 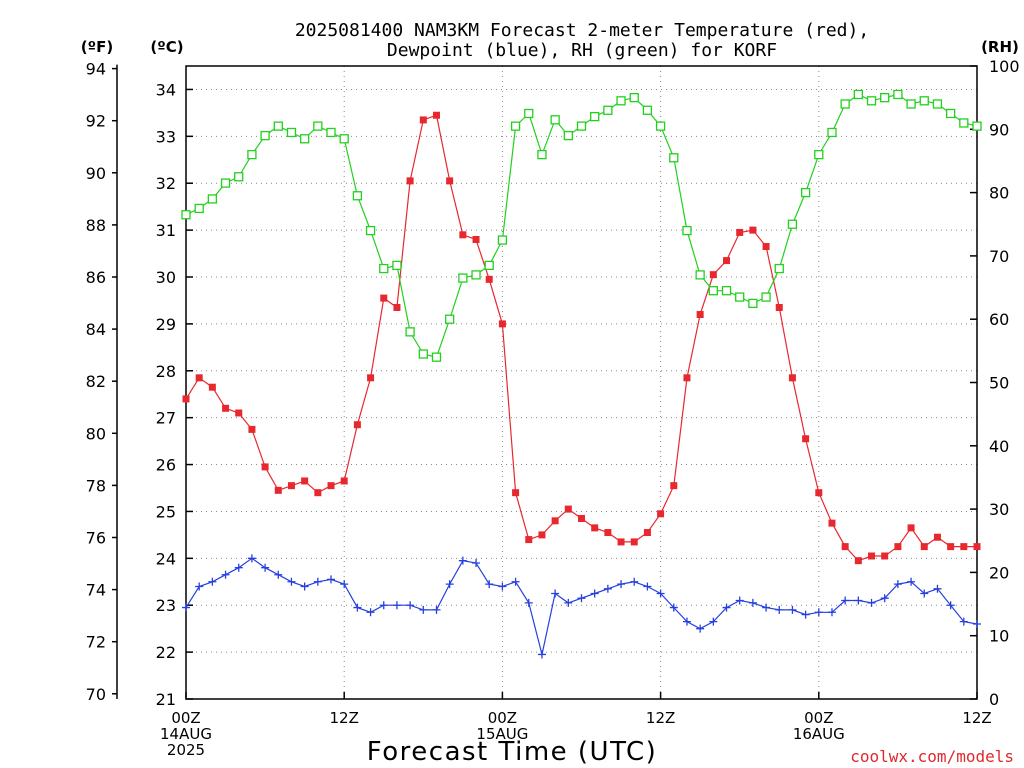 What do you see at coordinates (186, 734) in the screenshot?
I see `x-tick-label: 14AUG` at bounding box center [186, 734].